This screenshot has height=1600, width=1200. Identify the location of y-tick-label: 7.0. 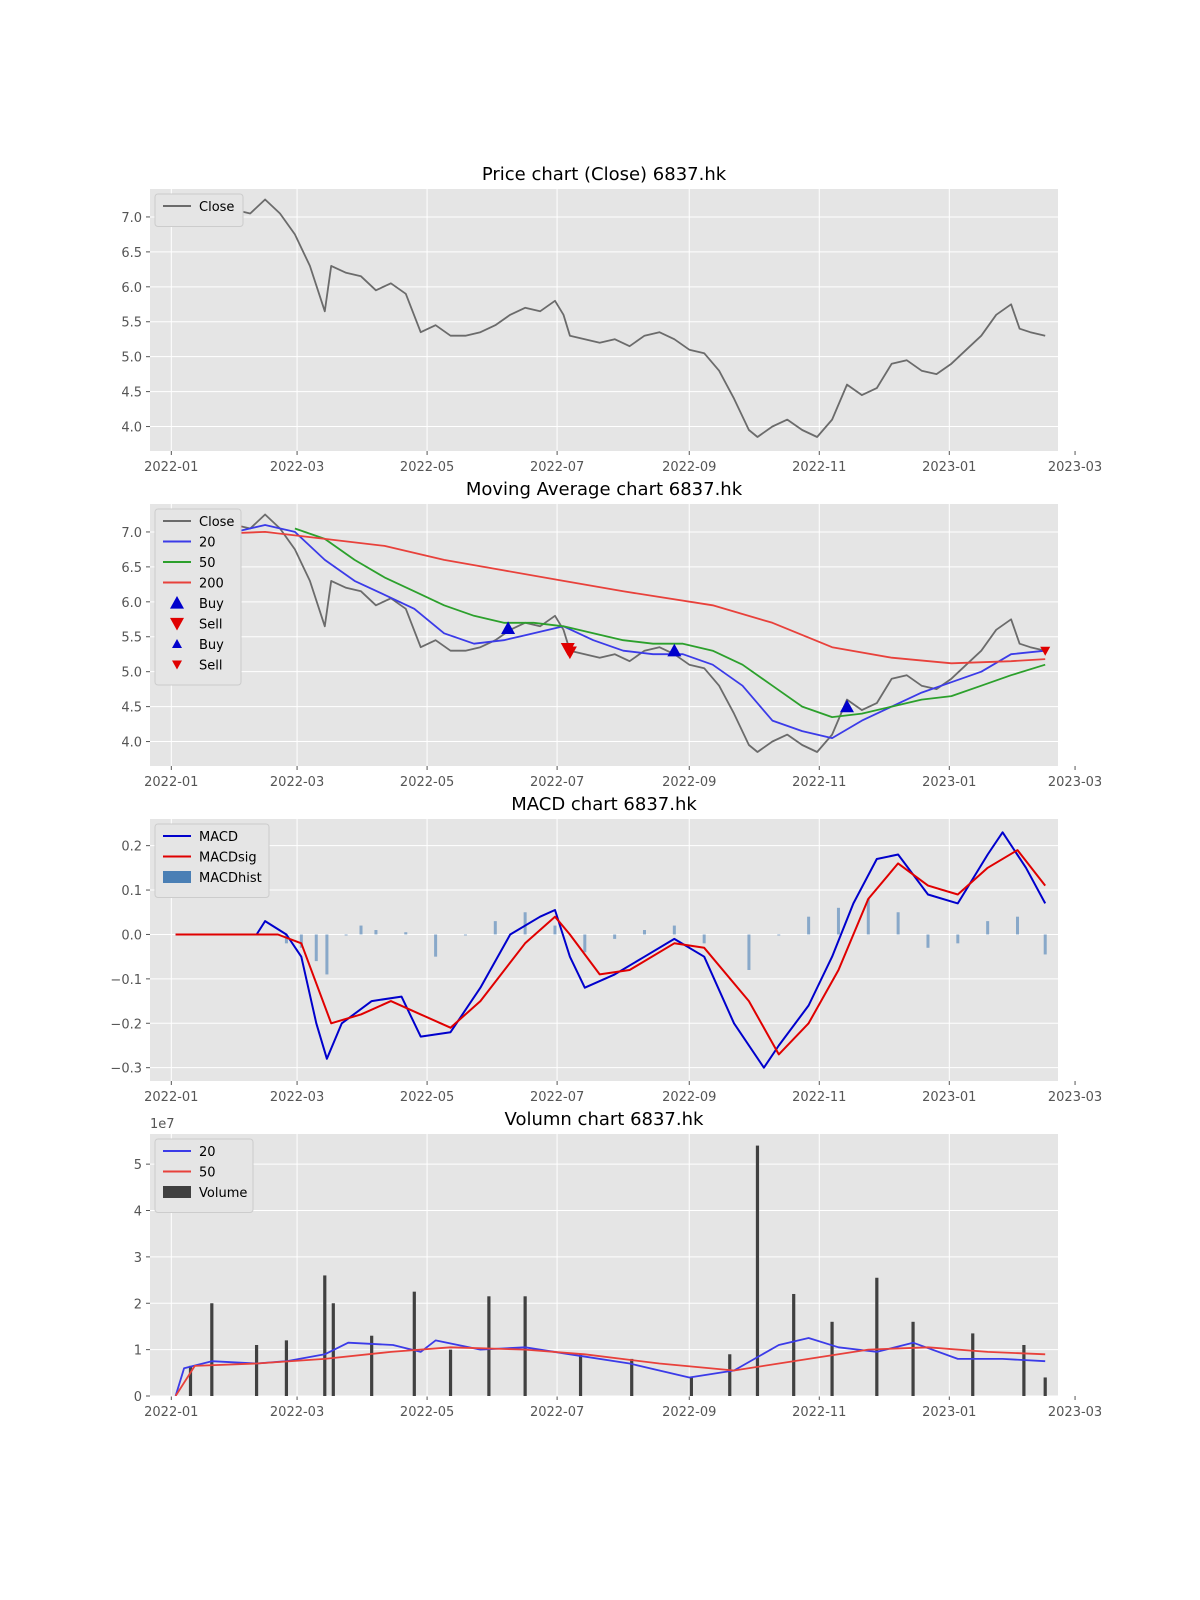
(131, 218).